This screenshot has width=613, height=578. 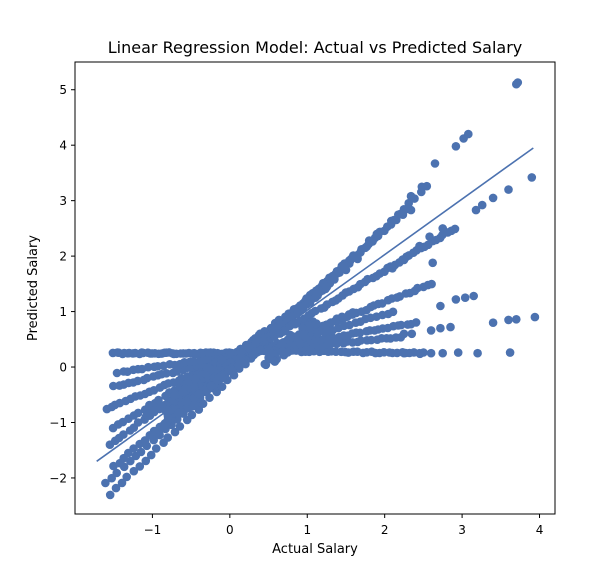 What do you see at coordinates (58, 423) in the screenshot?
I see `y-tick-label: −1` at bounding box center [58, 423].